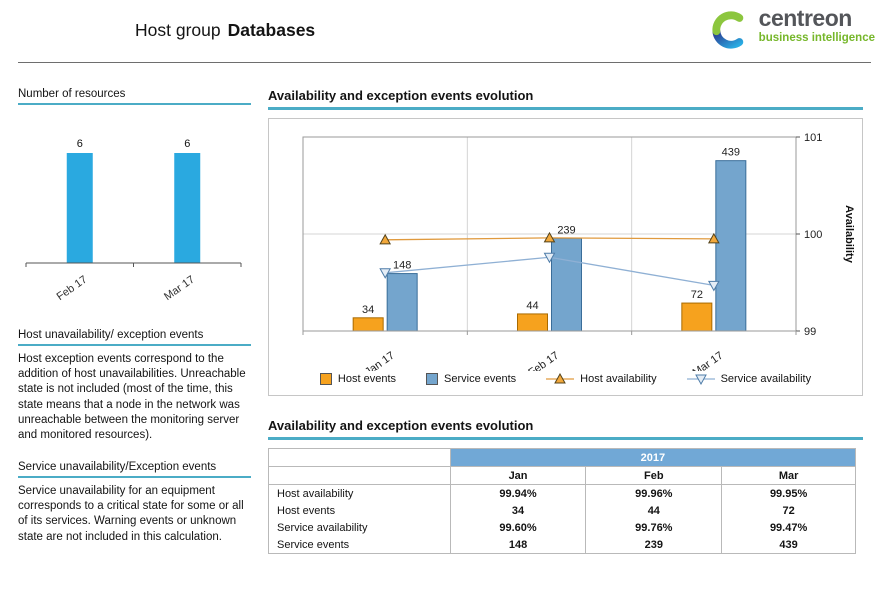 The height and width of the screenshot is (593, 889). What do you see at coordinates (480, 379) in the screenshot?
I see `legend-label: Service events` at bounding box center [480, 379].